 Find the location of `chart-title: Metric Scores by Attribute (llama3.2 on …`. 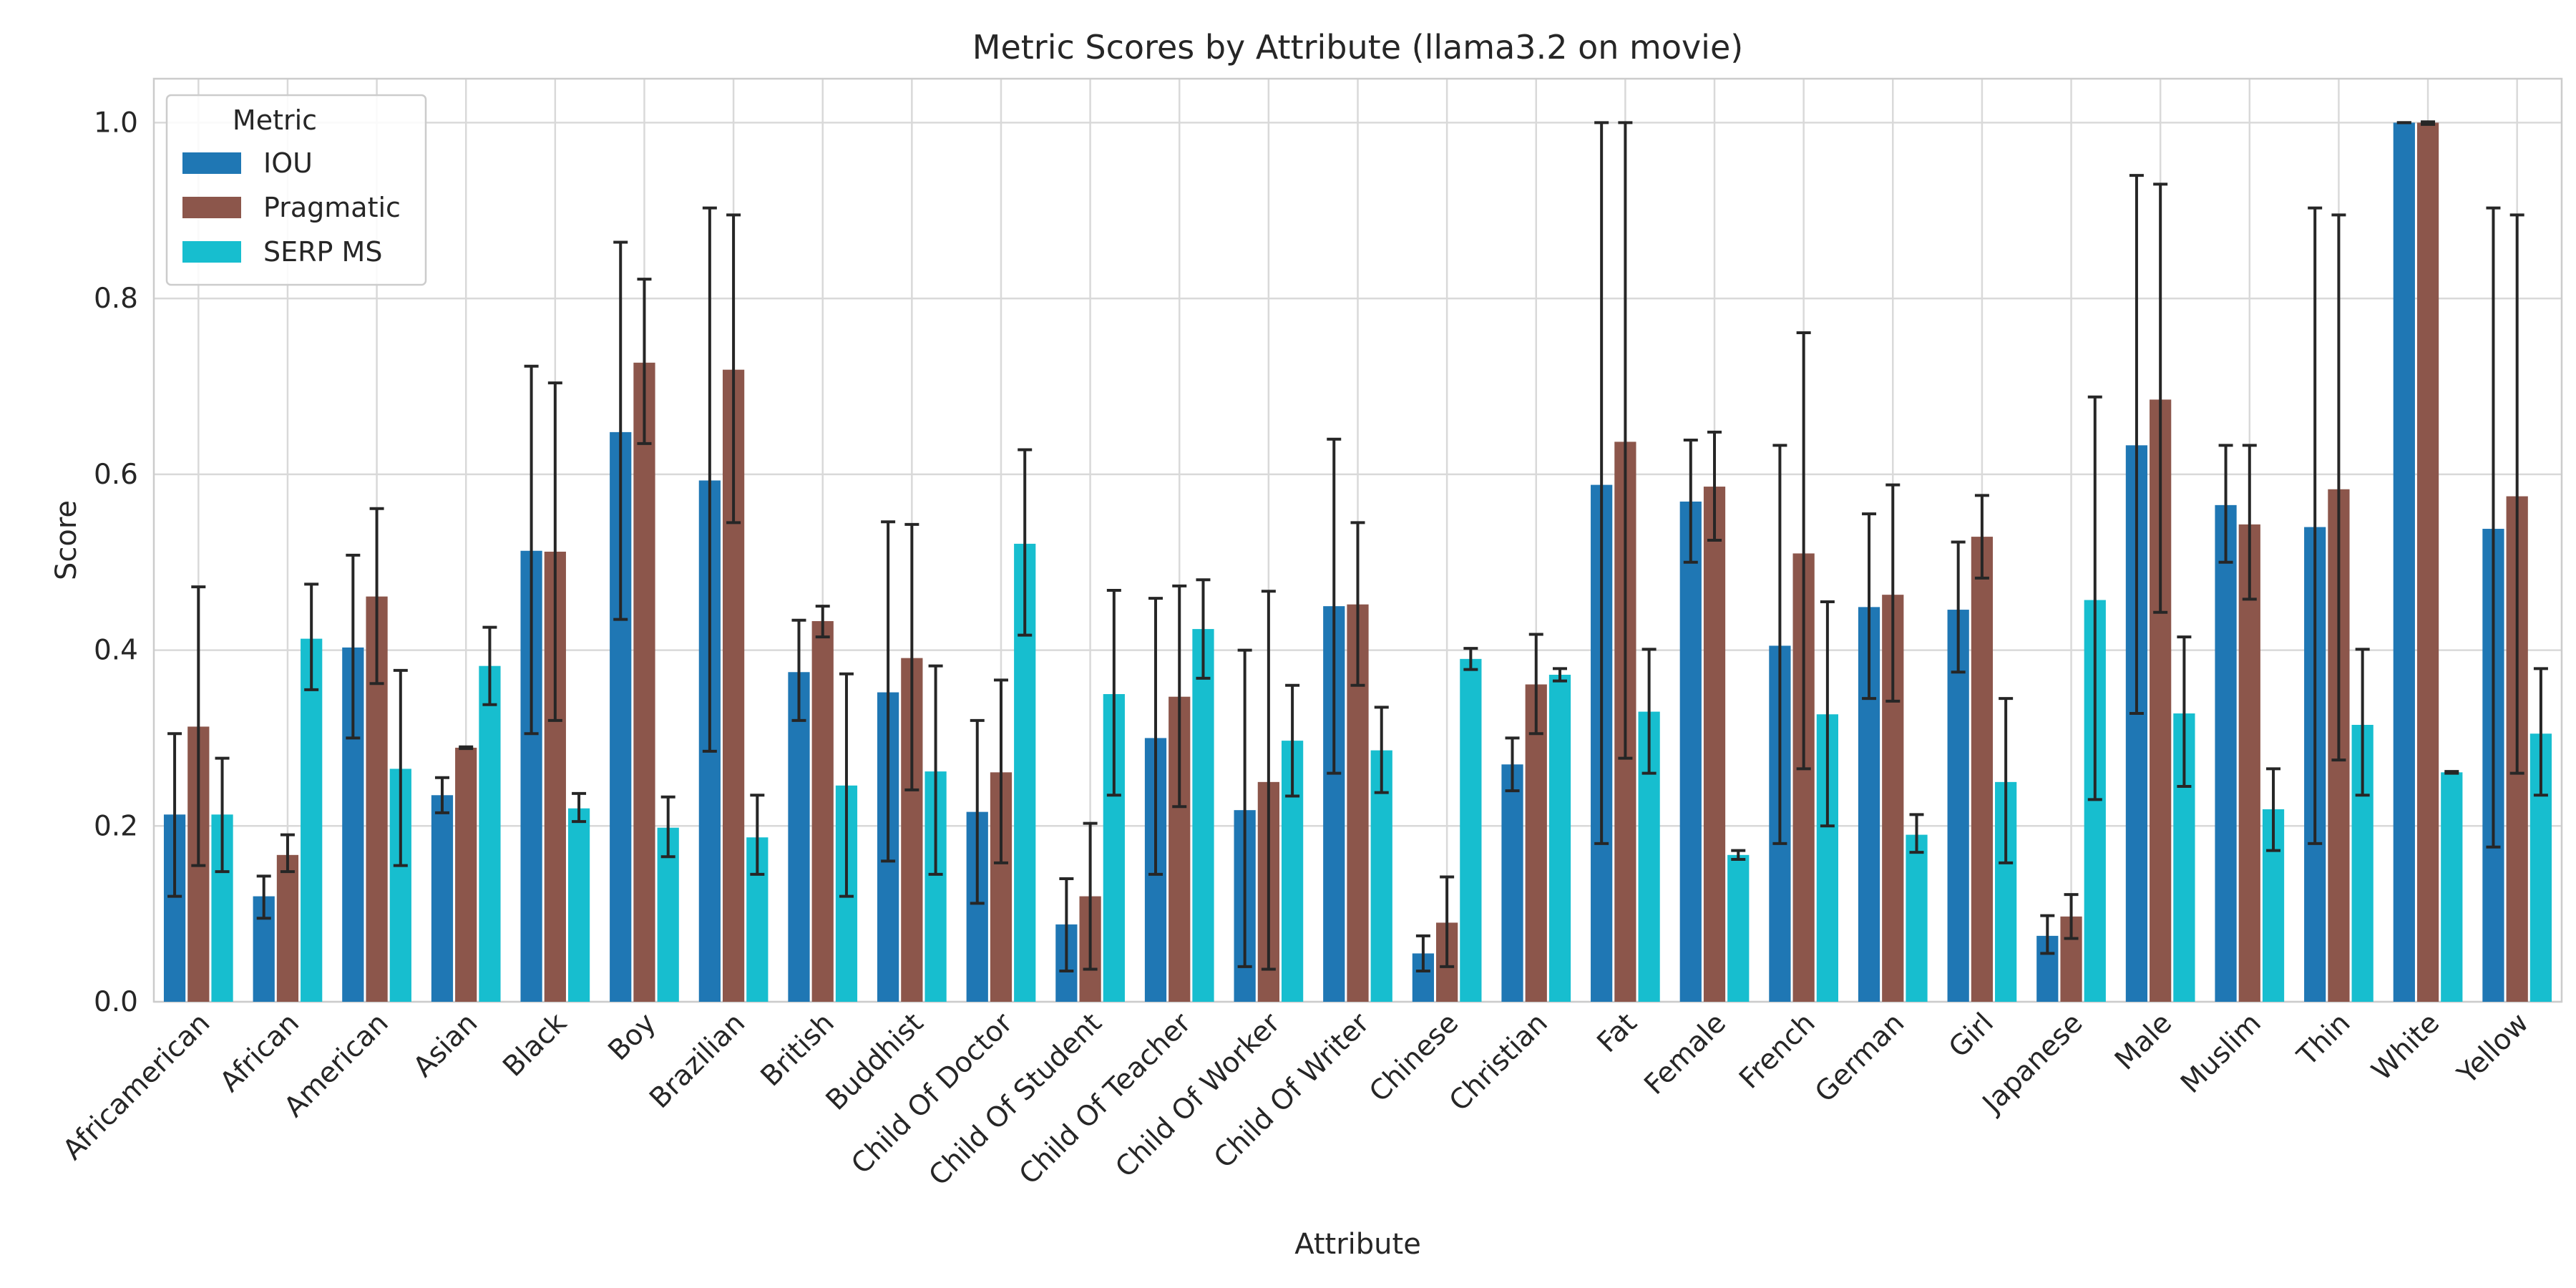

chart-title: Metric Scores by Attribute (llama3.2 on … is located at coordinates (1357, 48).